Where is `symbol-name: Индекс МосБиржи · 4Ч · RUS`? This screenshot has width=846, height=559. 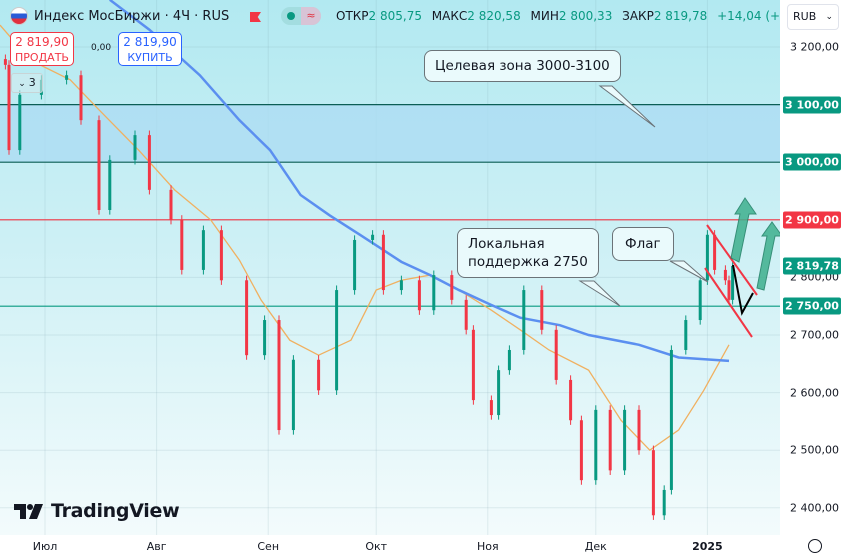 symbol-name: Индекс МосБиржи · 4Ч · RUS is located at coordinates (132, 16).